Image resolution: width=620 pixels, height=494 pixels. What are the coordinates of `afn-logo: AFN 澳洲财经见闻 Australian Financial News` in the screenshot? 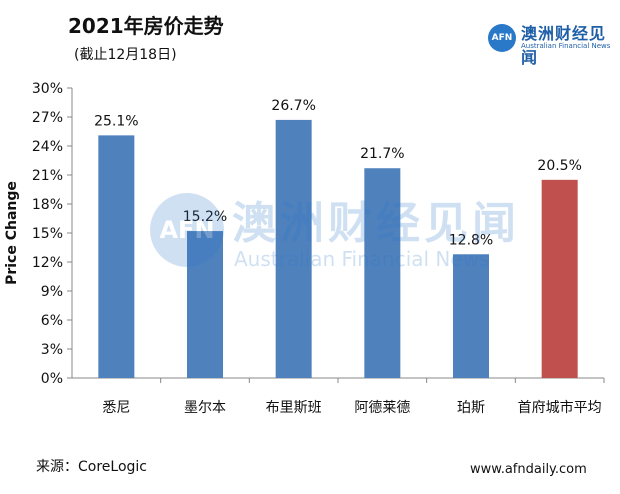 It's located at (550, 43).